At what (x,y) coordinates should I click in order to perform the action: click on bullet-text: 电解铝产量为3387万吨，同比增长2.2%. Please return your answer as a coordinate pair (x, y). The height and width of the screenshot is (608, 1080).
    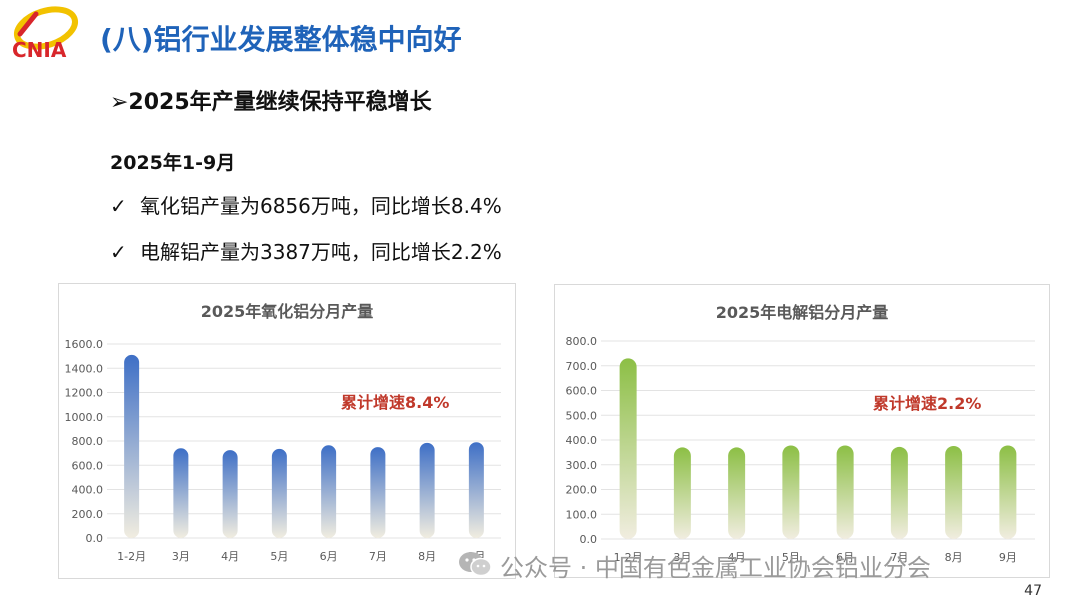
    Looking at the image, I should click on (321, 252).